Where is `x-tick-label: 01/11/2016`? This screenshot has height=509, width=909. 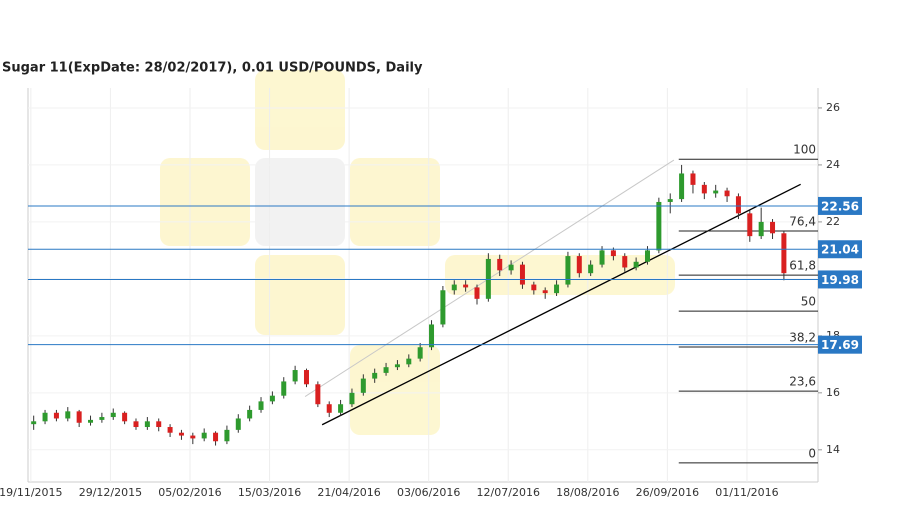
x-tick-label: 01/11/2016 is located at coordinates (746, 492).